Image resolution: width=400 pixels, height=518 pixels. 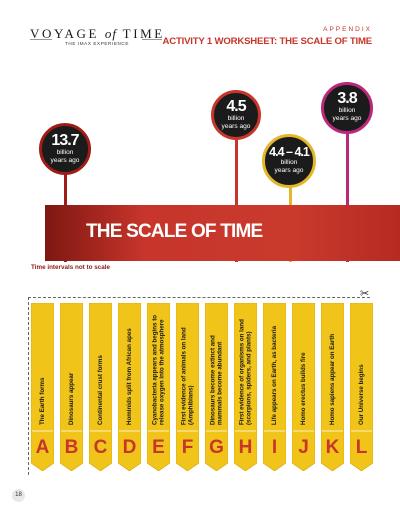 What do you see at coordinates (42, 447) in the screenshot?
I see `card-letter: A` at bounding box center [42, 447].